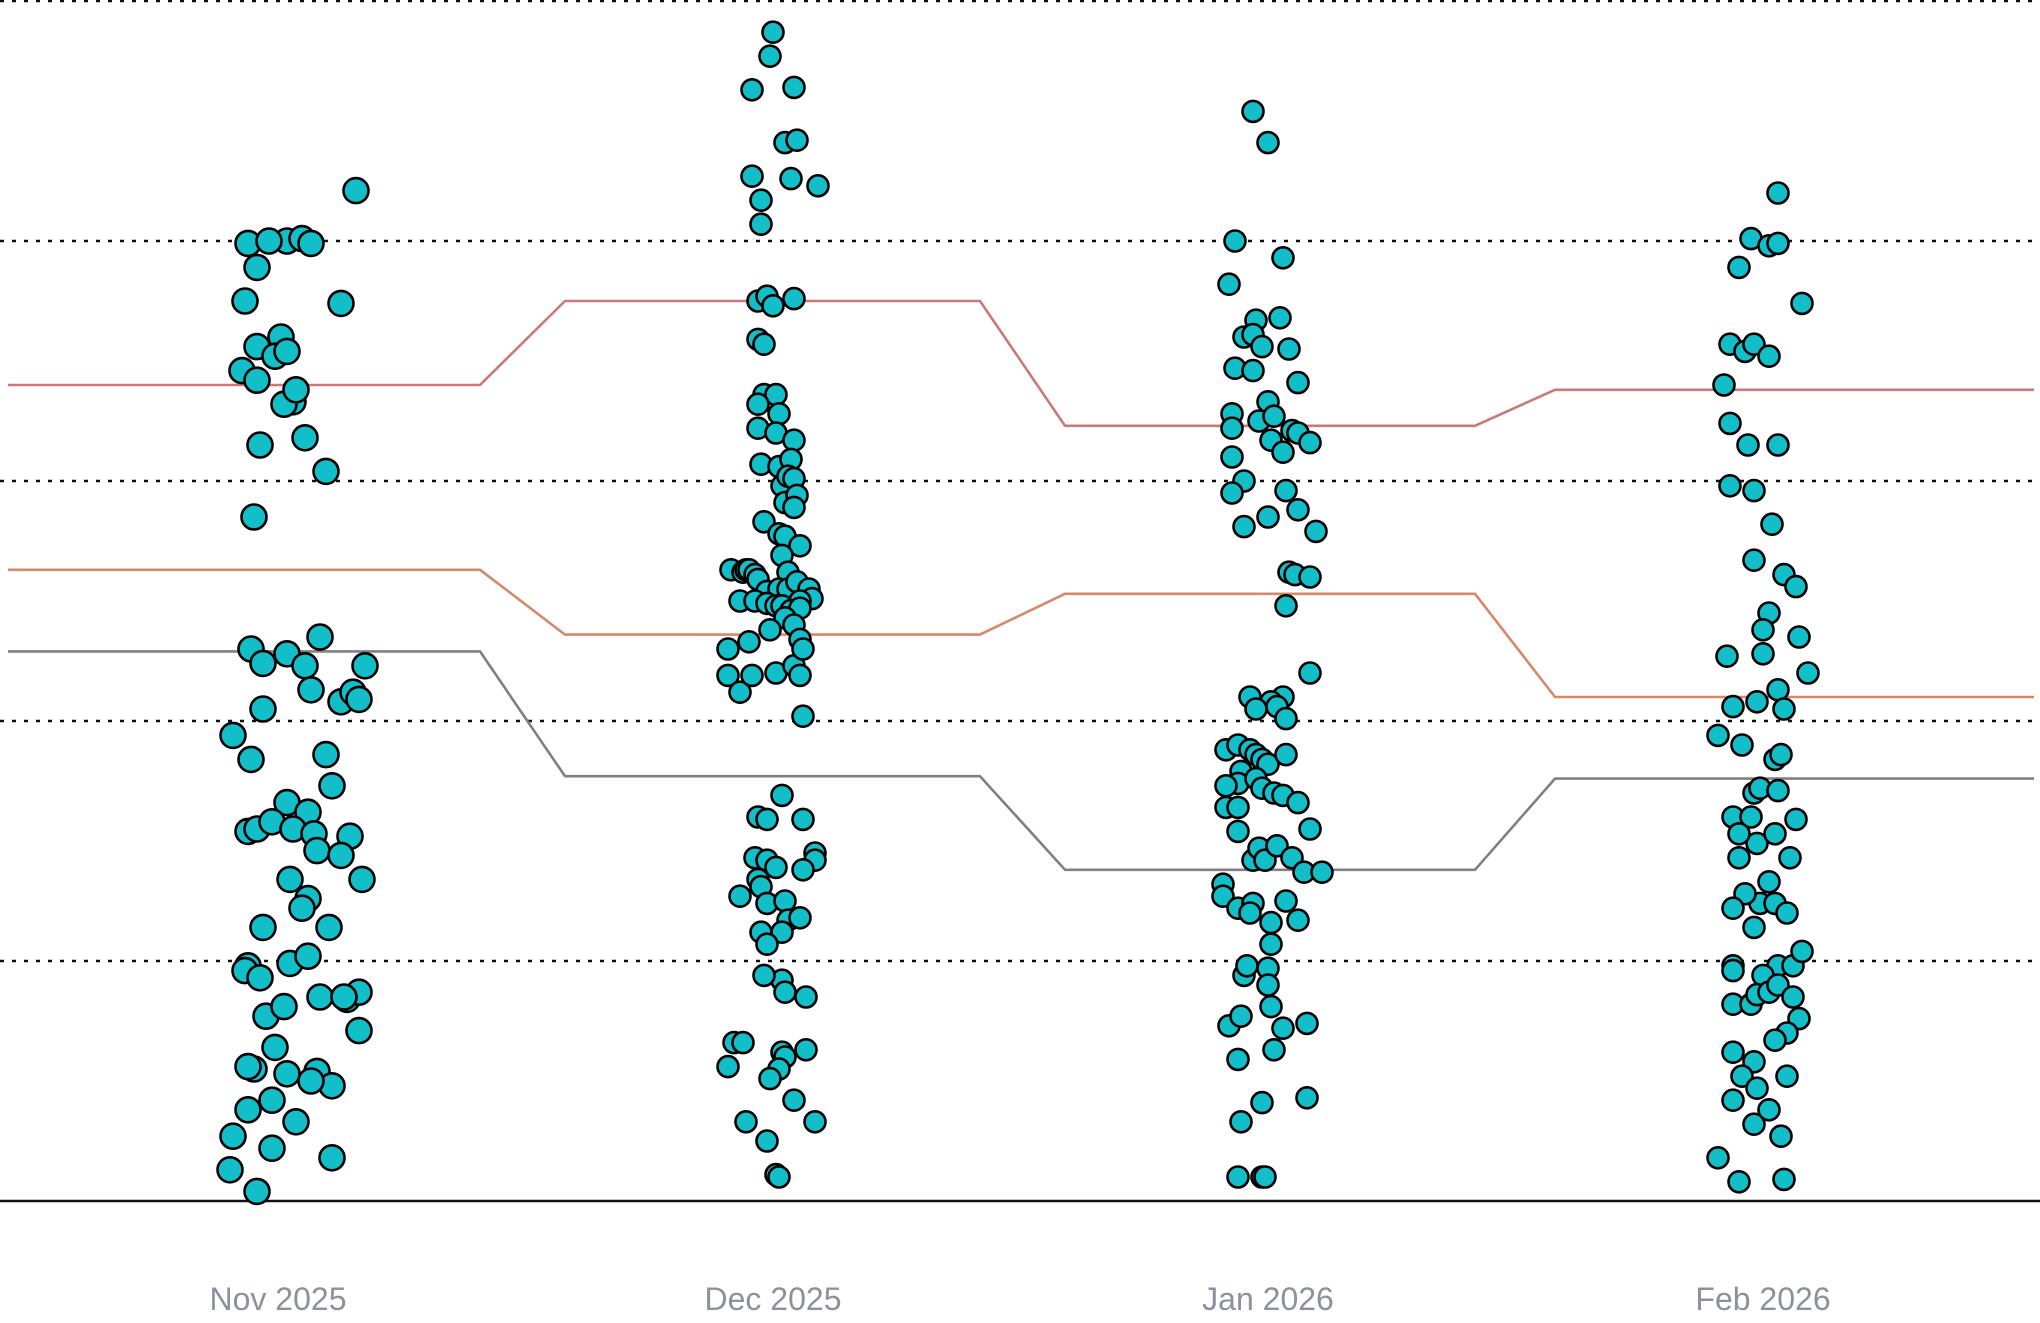  What do you see at coordinates (773, 1299) in the screenshot?
I see `x-tick-label: Dec 2025` at bounding box center [773, 1299].